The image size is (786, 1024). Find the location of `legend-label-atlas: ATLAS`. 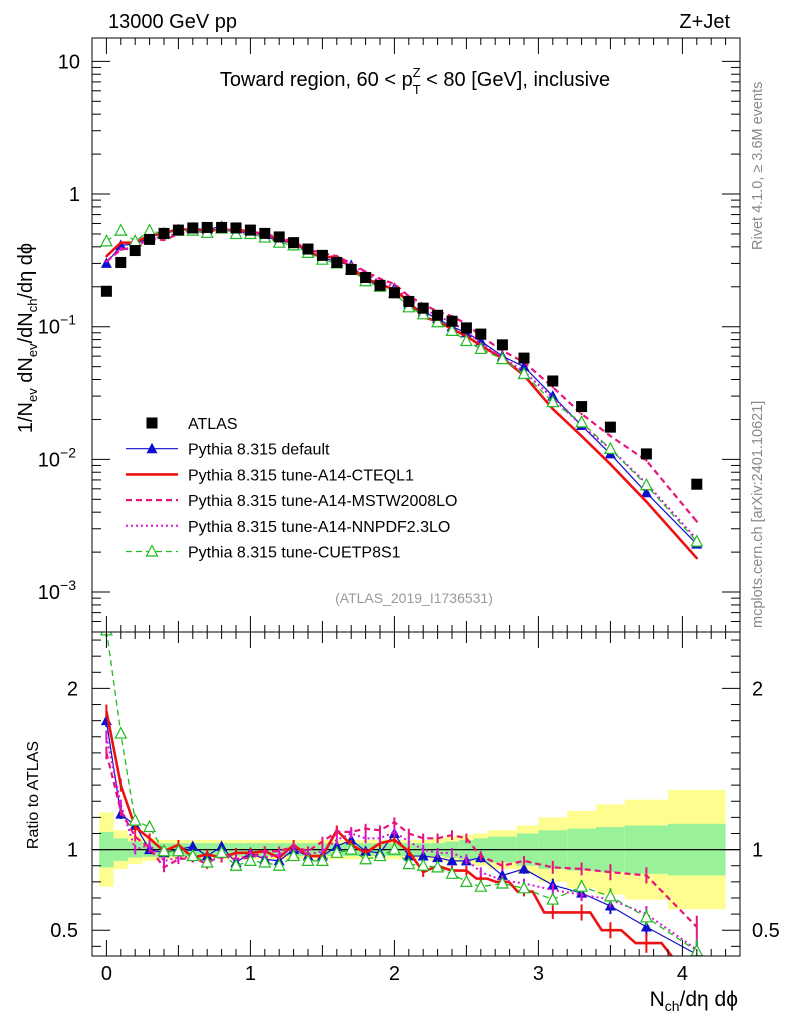

legend-label-atlas: ATLAS is located at coordinates (213, 424).